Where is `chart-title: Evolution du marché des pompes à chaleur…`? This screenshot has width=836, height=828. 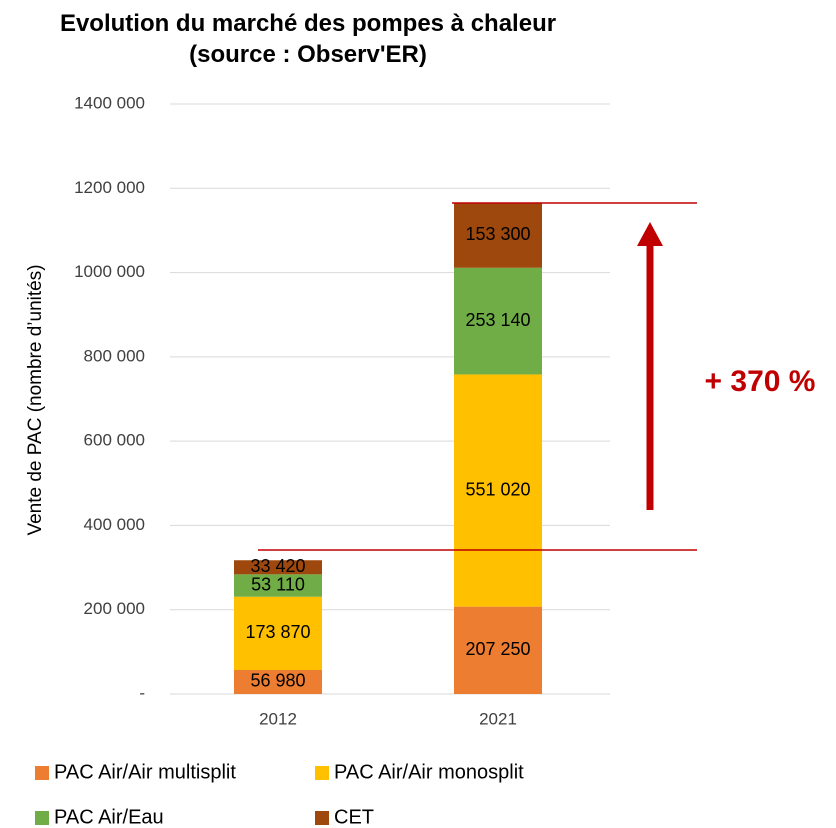
chart-title: Evolution du marché des pompes à chaleur… is located at coordinates (308, 39).